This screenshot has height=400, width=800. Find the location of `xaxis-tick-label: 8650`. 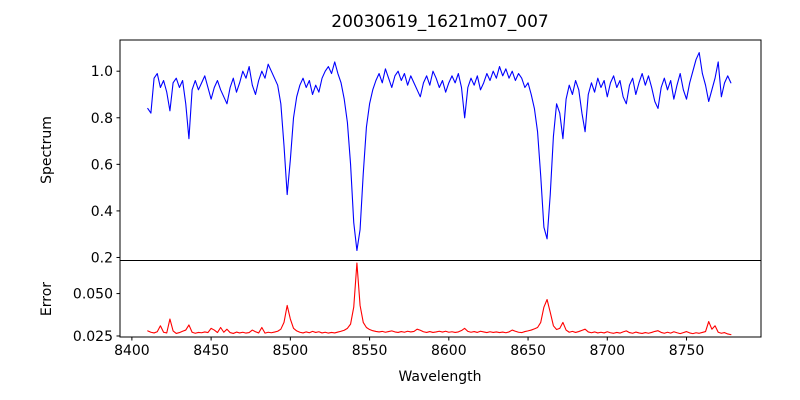

xaxis-tick-label: 8650 is located at coordinates (528, 351).